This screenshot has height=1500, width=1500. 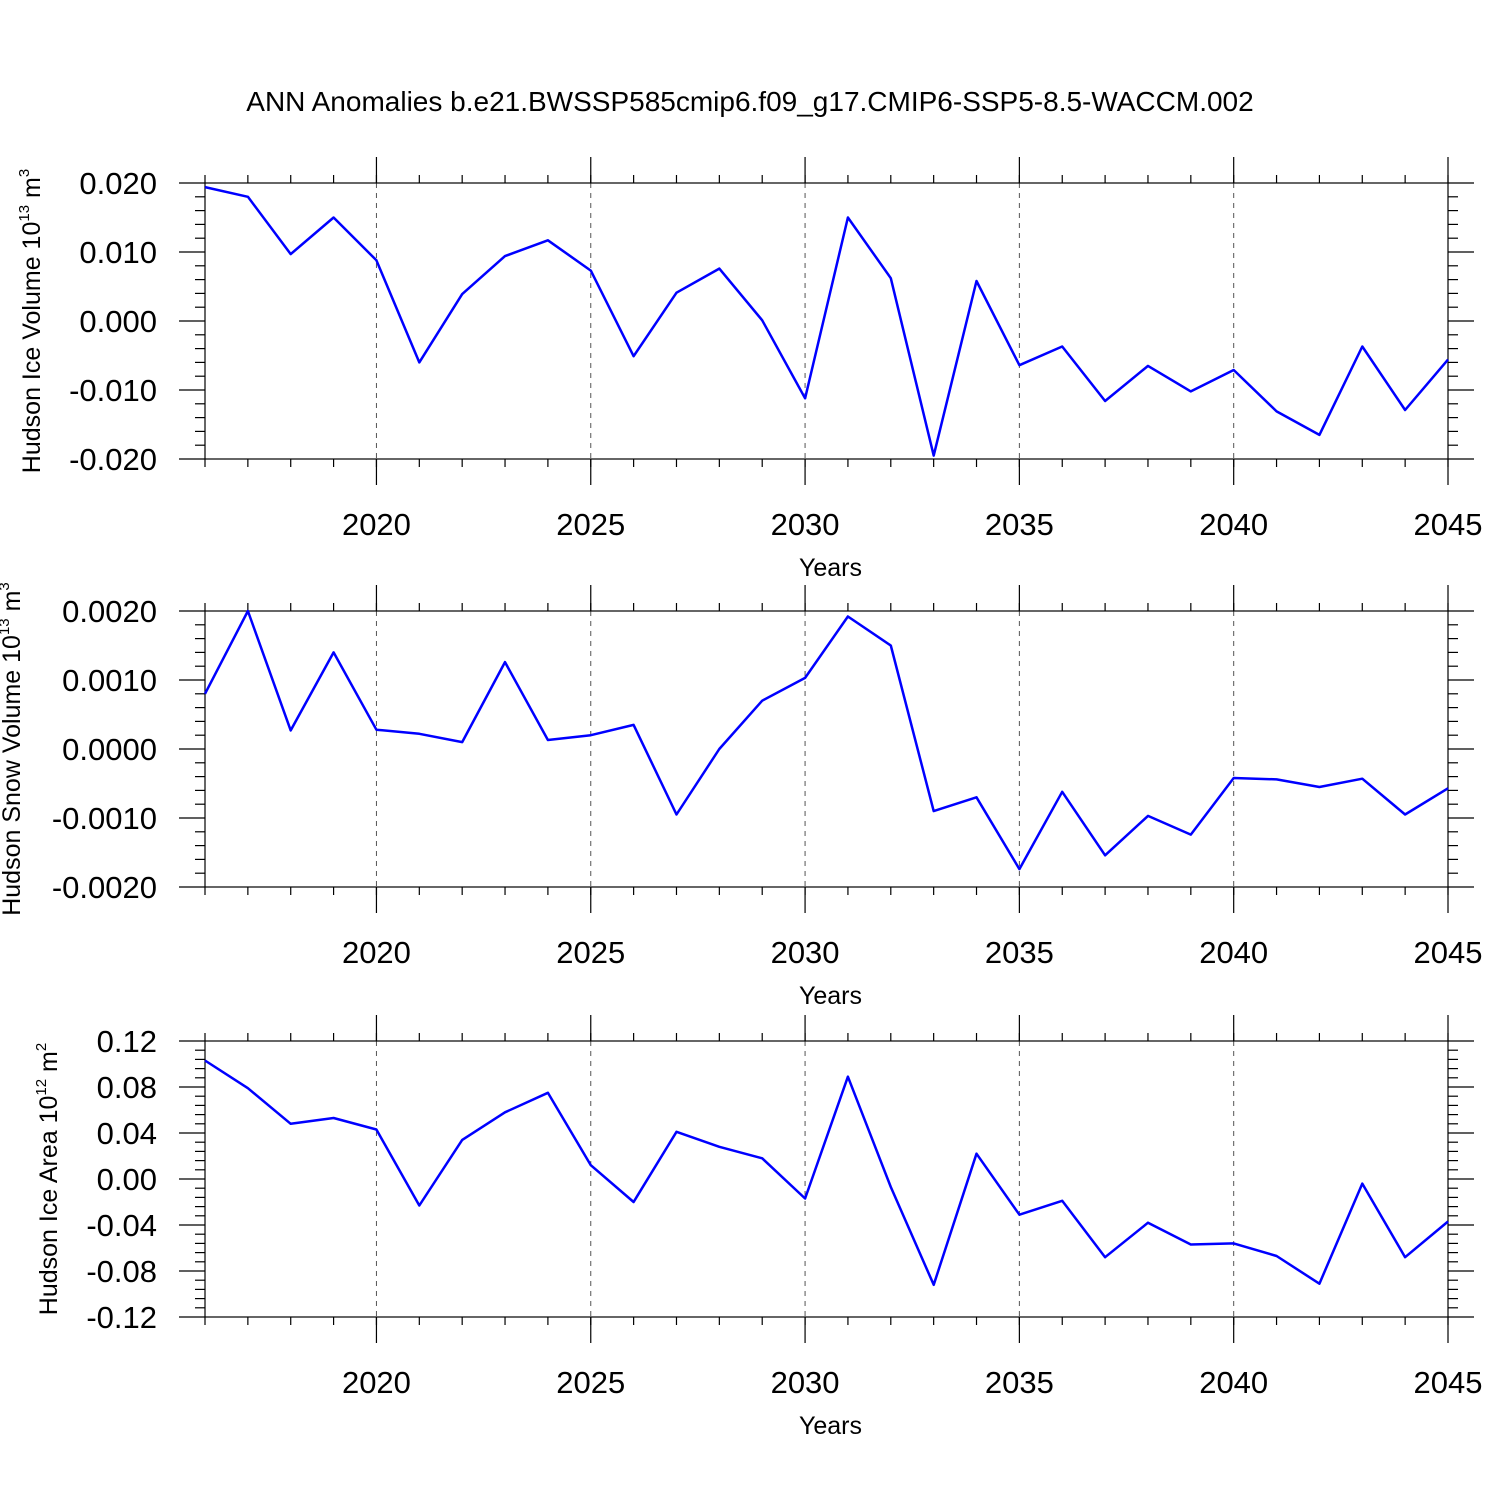 I want to click on ice-volume-ylabel-exponent: 13, so click(x=24, y=213).